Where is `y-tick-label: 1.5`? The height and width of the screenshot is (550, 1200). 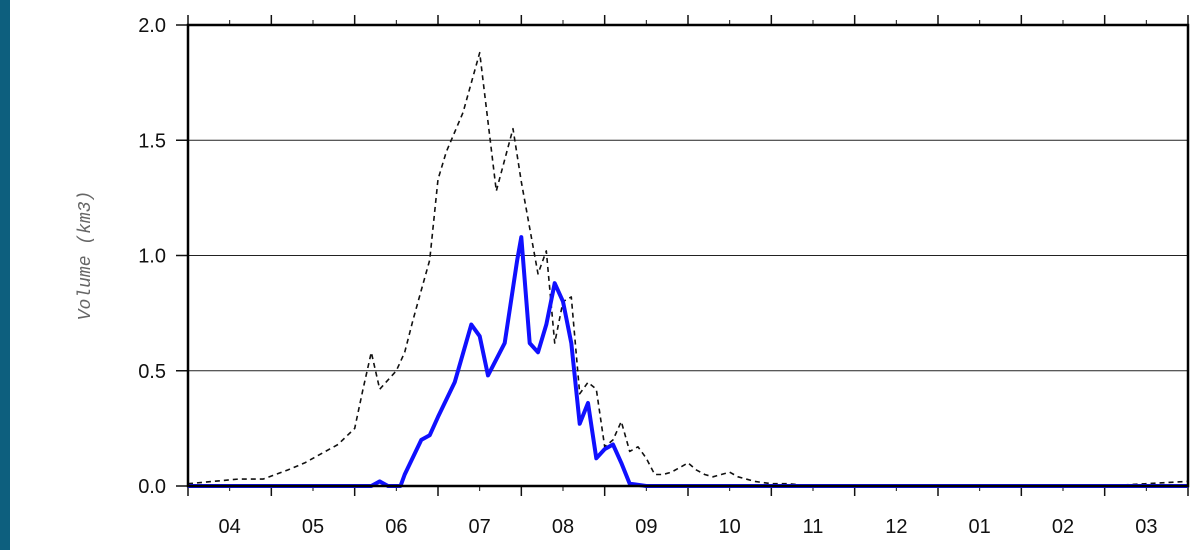
y-tick-label: 1.5 is located at coordinates (152, 141).